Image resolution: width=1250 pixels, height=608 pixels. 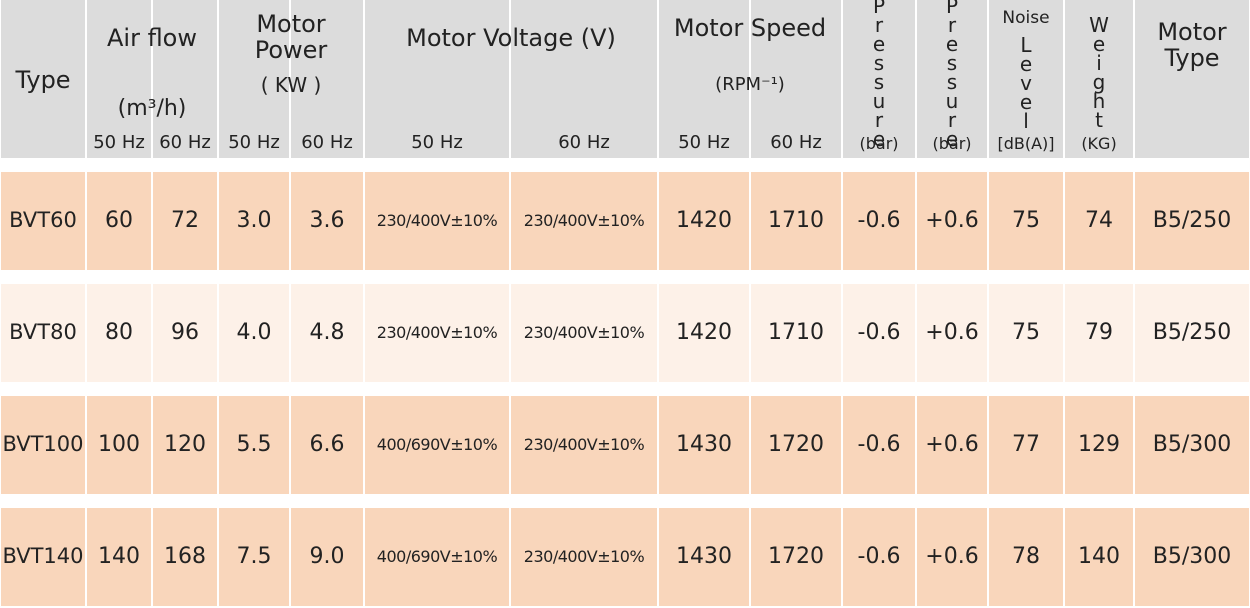 I want to click on cell-text: 5.5, so click(x=254, y=444).